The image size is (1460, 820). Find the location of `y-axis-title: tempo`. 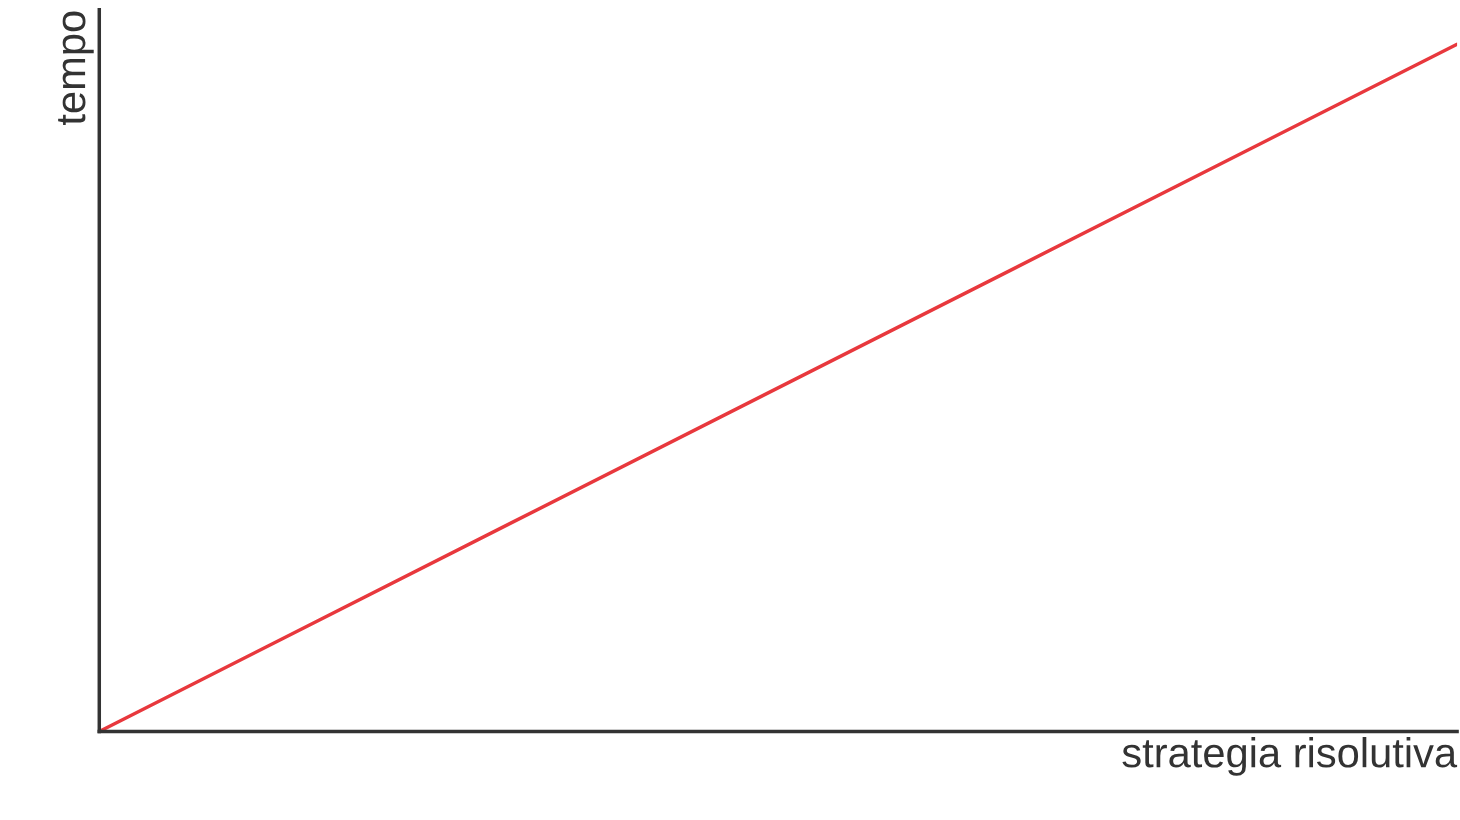

y-axis-title: tempo is located at coordinates (76, 68).